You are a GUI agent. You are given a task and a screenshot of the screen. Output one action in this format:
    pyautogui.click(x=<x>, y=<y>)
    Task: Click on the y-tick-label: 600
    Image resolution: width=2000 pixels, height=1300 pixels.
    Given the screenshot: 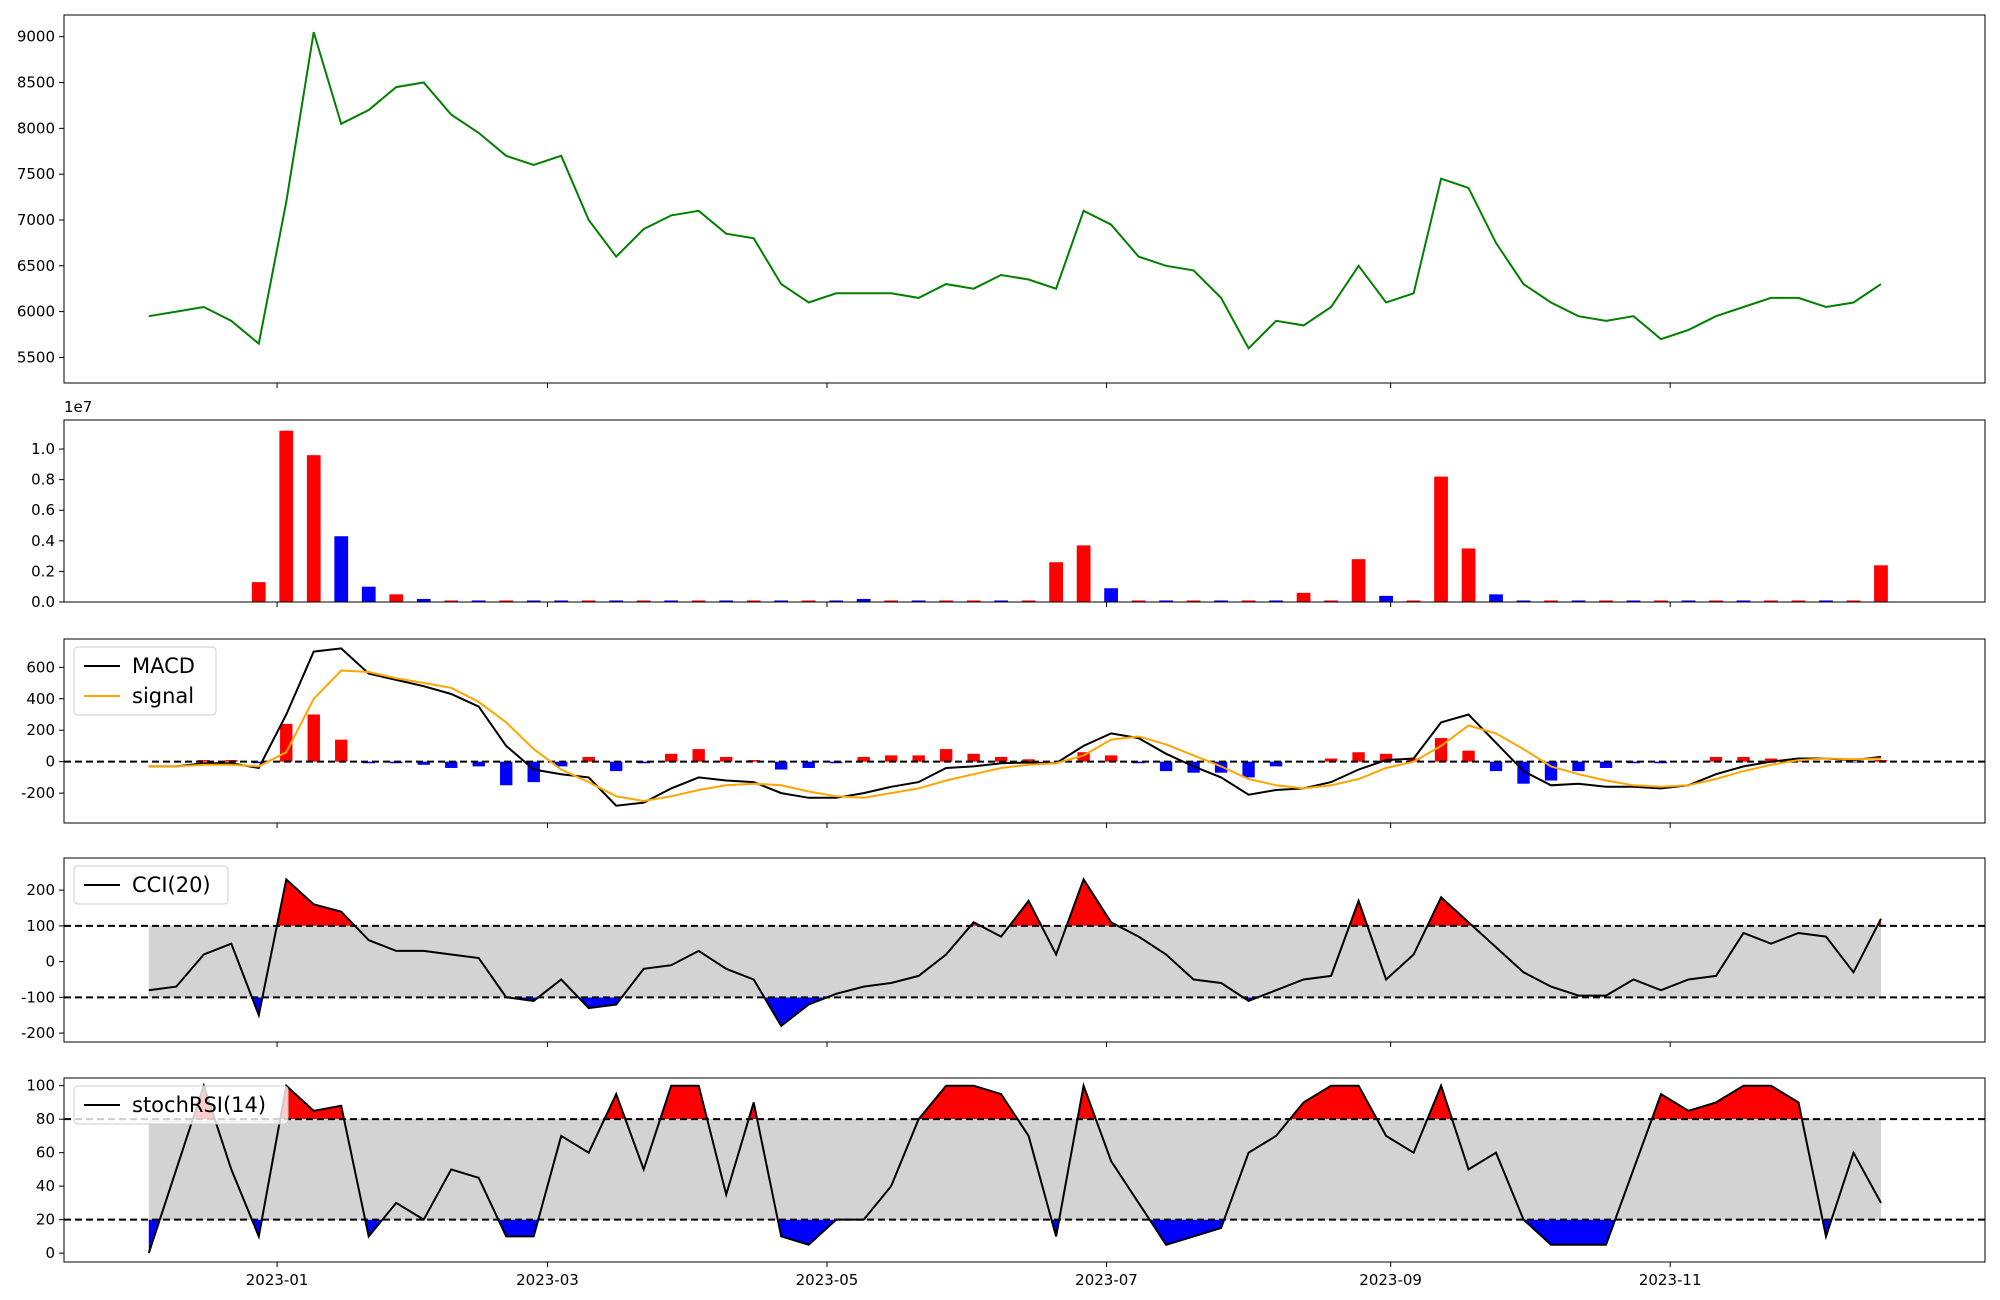 What is the action you would take?
    pyautogui.click(x=40, y=667)
    